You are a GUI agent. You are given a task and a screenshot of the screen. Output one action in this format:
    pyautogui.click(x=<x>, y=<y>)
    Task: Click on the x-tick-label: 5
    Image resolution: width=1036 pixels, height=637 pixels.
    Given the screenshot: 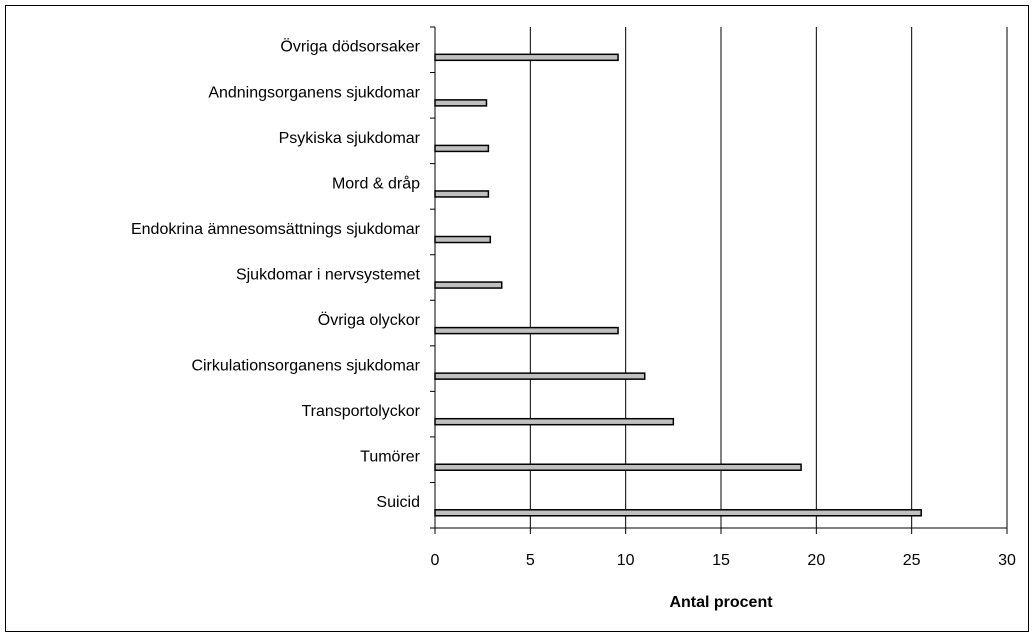 What is the action you would take?
    pyautogui.click(x=530, y=560)
    